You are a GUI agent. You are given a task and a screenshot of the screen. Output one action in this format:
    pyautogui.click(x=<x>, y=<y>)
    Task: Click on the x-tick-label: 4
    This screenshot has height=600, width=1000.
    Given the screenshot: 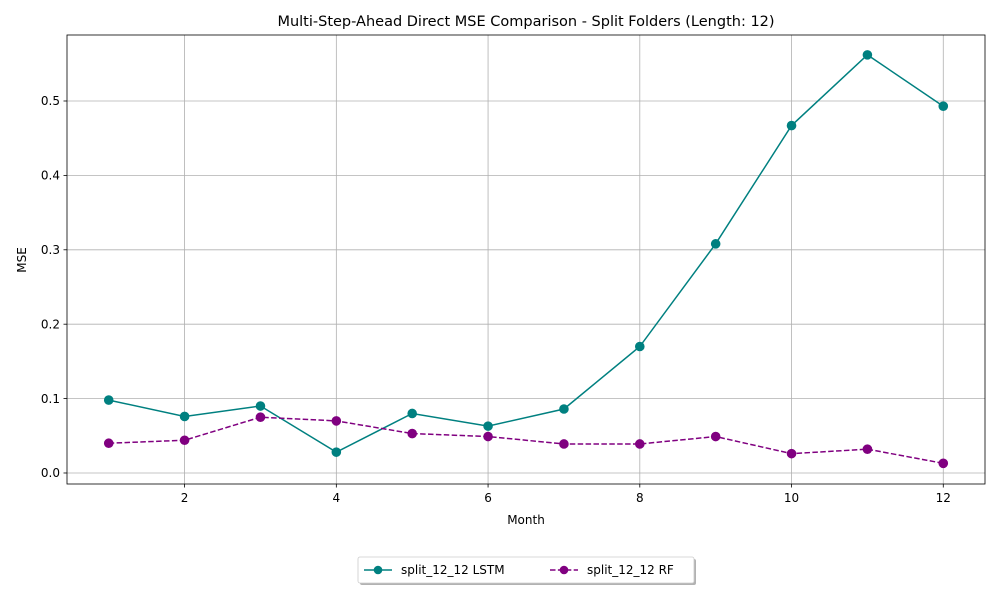 What is the action you would take?
    pyautogui.click(x=337, y=498)
    